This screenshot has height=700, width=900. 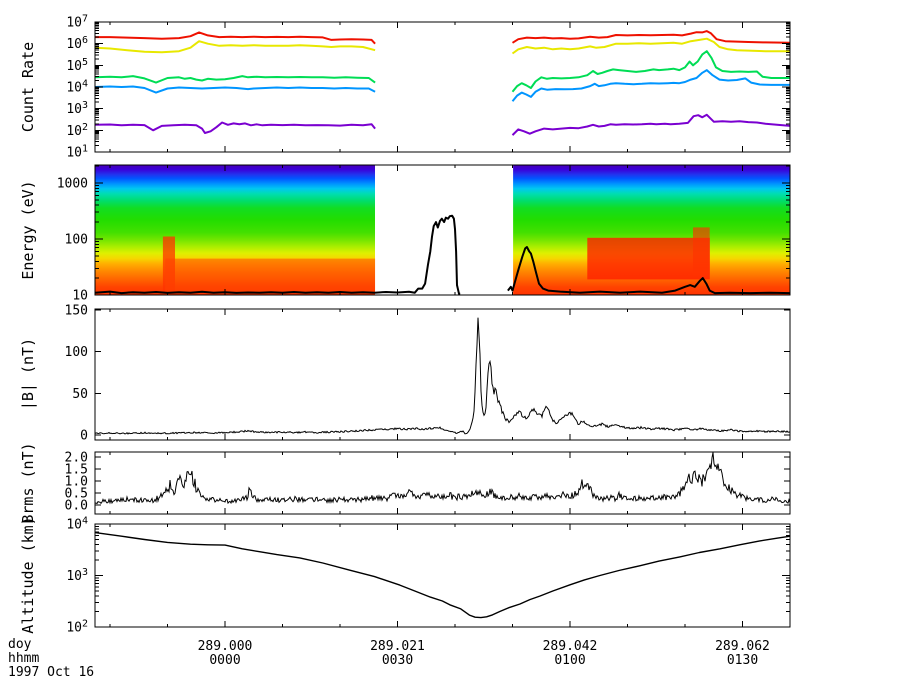 I want to click on svg-text: 0.5, so click(x=76, y=494).